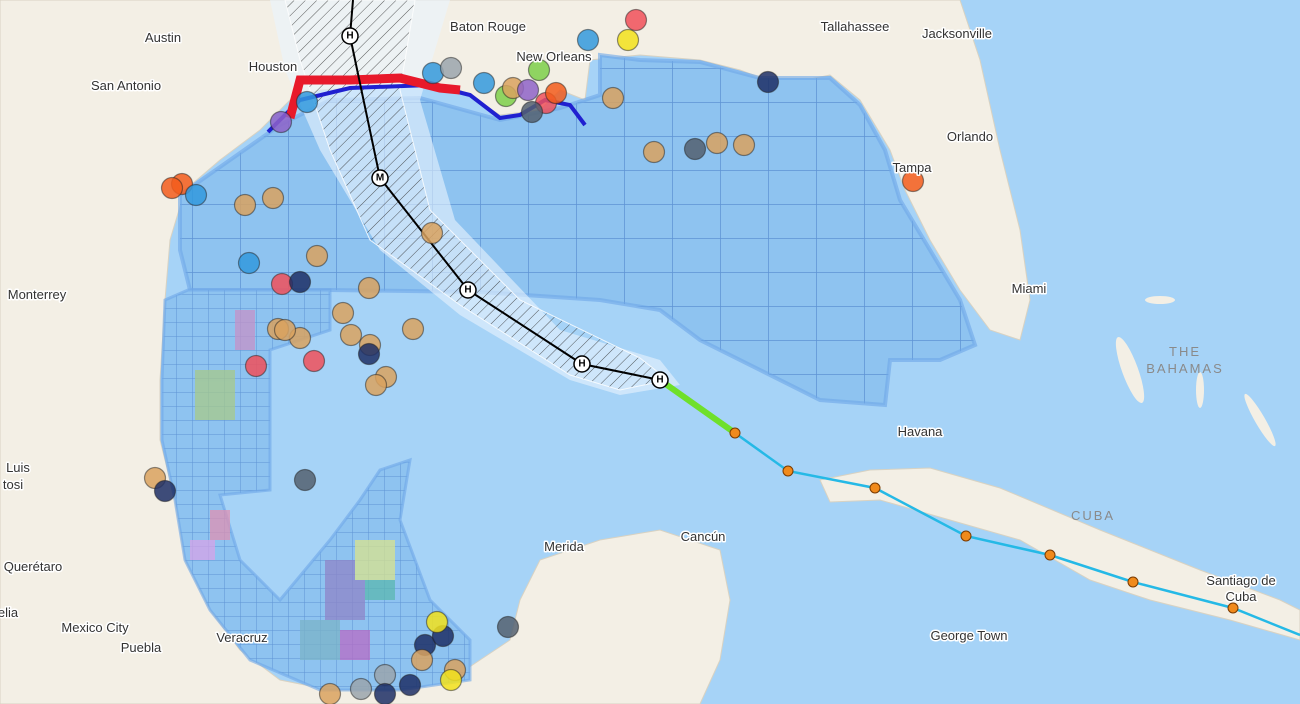  Describe the element at coordinates (564, 546) in the screenshot. I see `place-label: Merida` at that location.